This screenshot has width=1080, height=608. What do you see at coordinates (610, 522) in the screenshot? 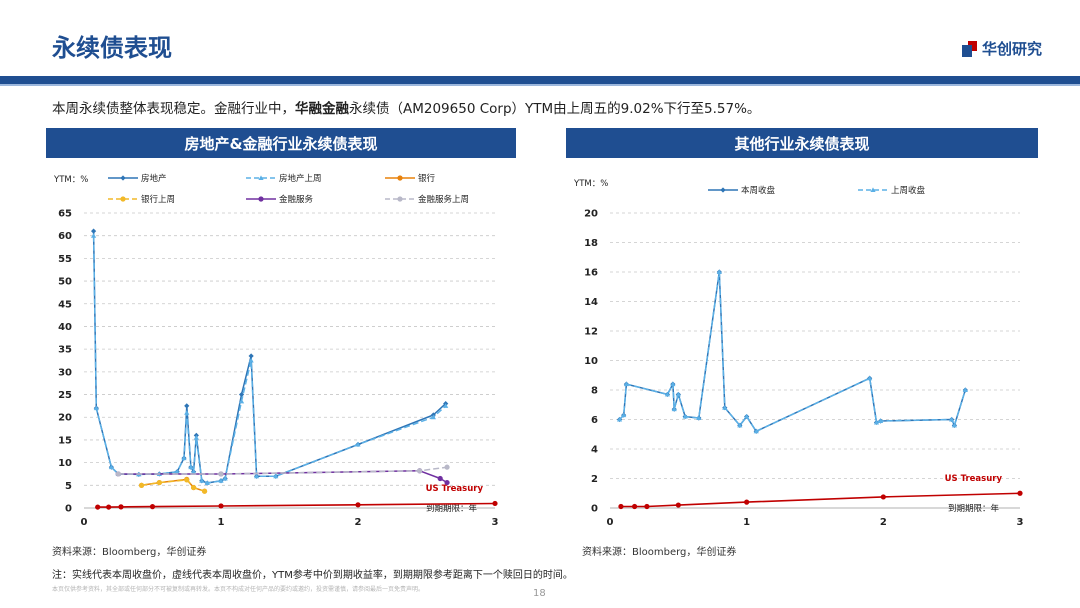
I see `x-tick-label-1-0: 0` at bounding box center [610, 522].